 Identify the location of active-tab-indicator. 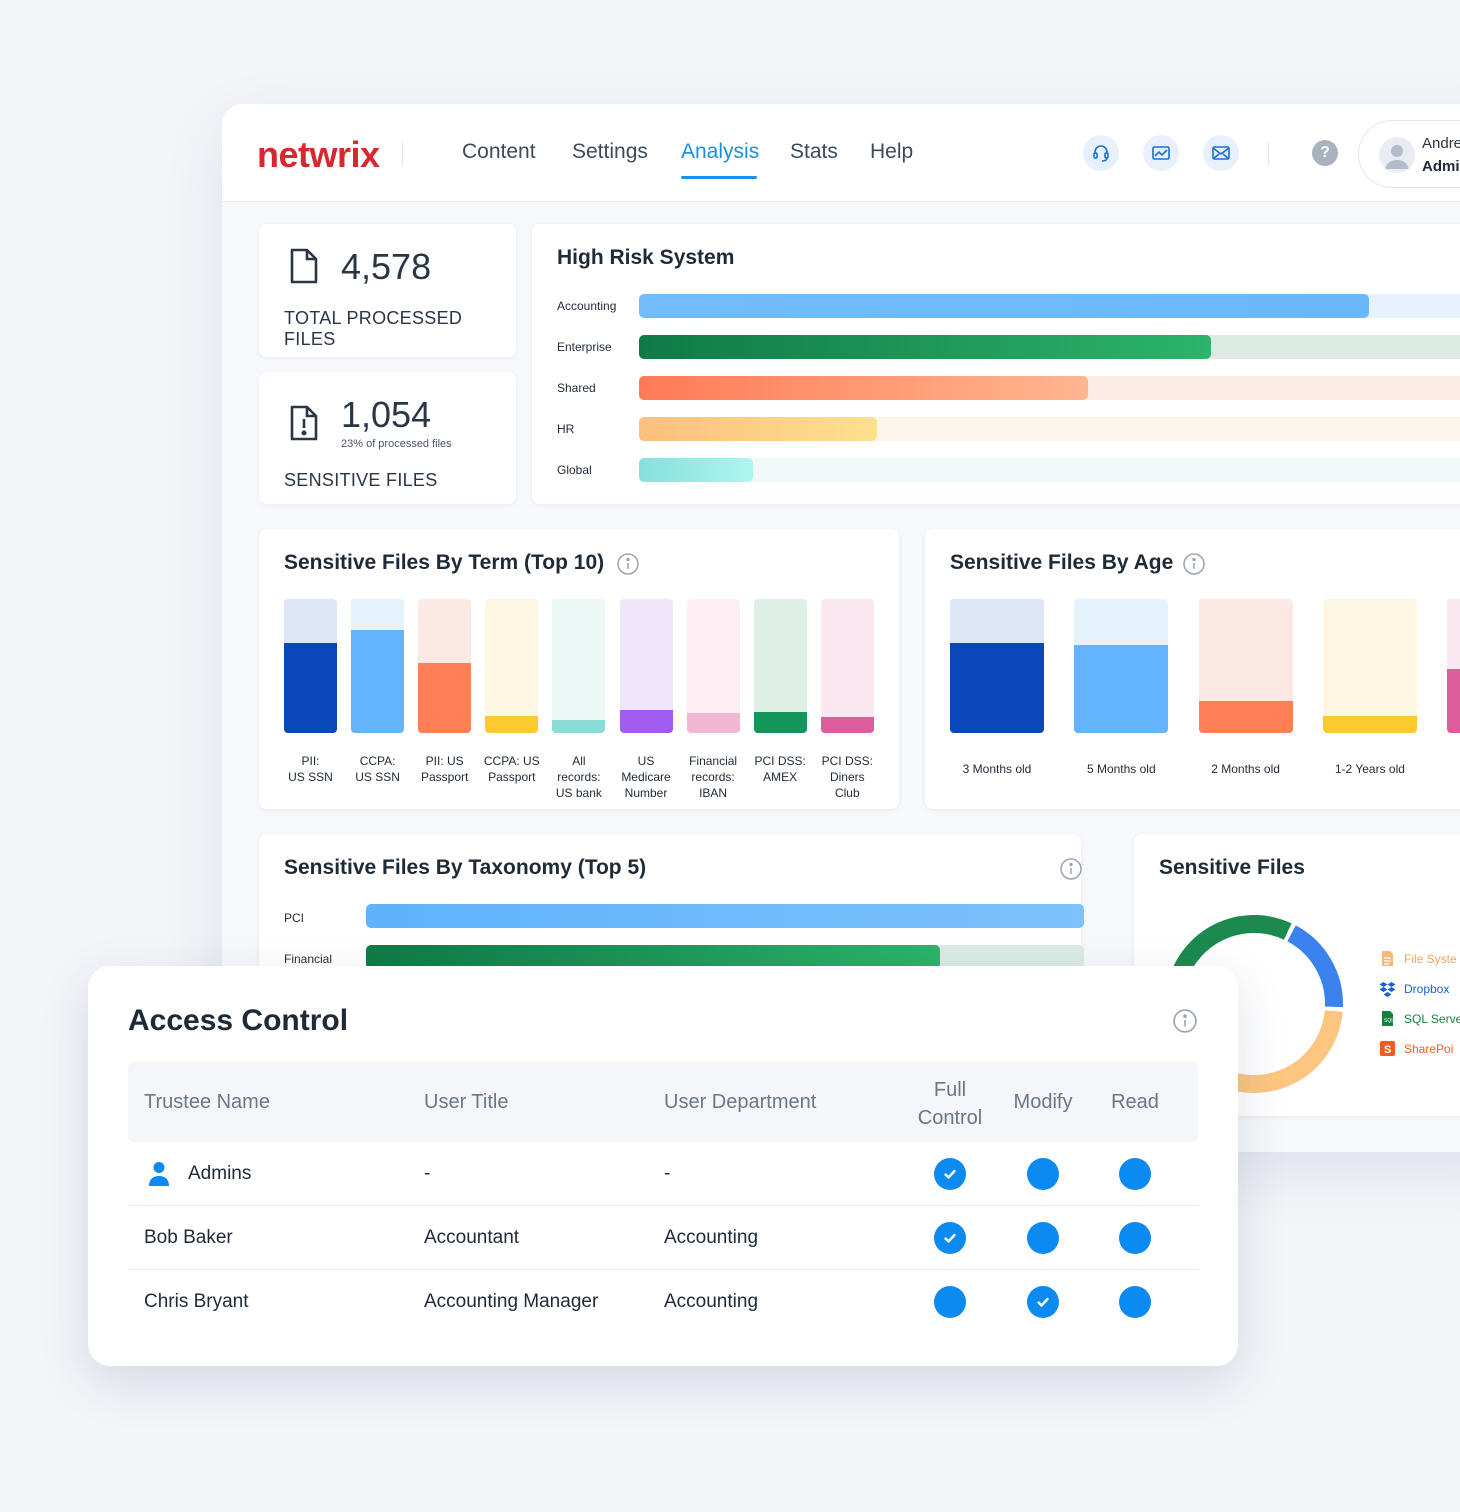
(719, 177).